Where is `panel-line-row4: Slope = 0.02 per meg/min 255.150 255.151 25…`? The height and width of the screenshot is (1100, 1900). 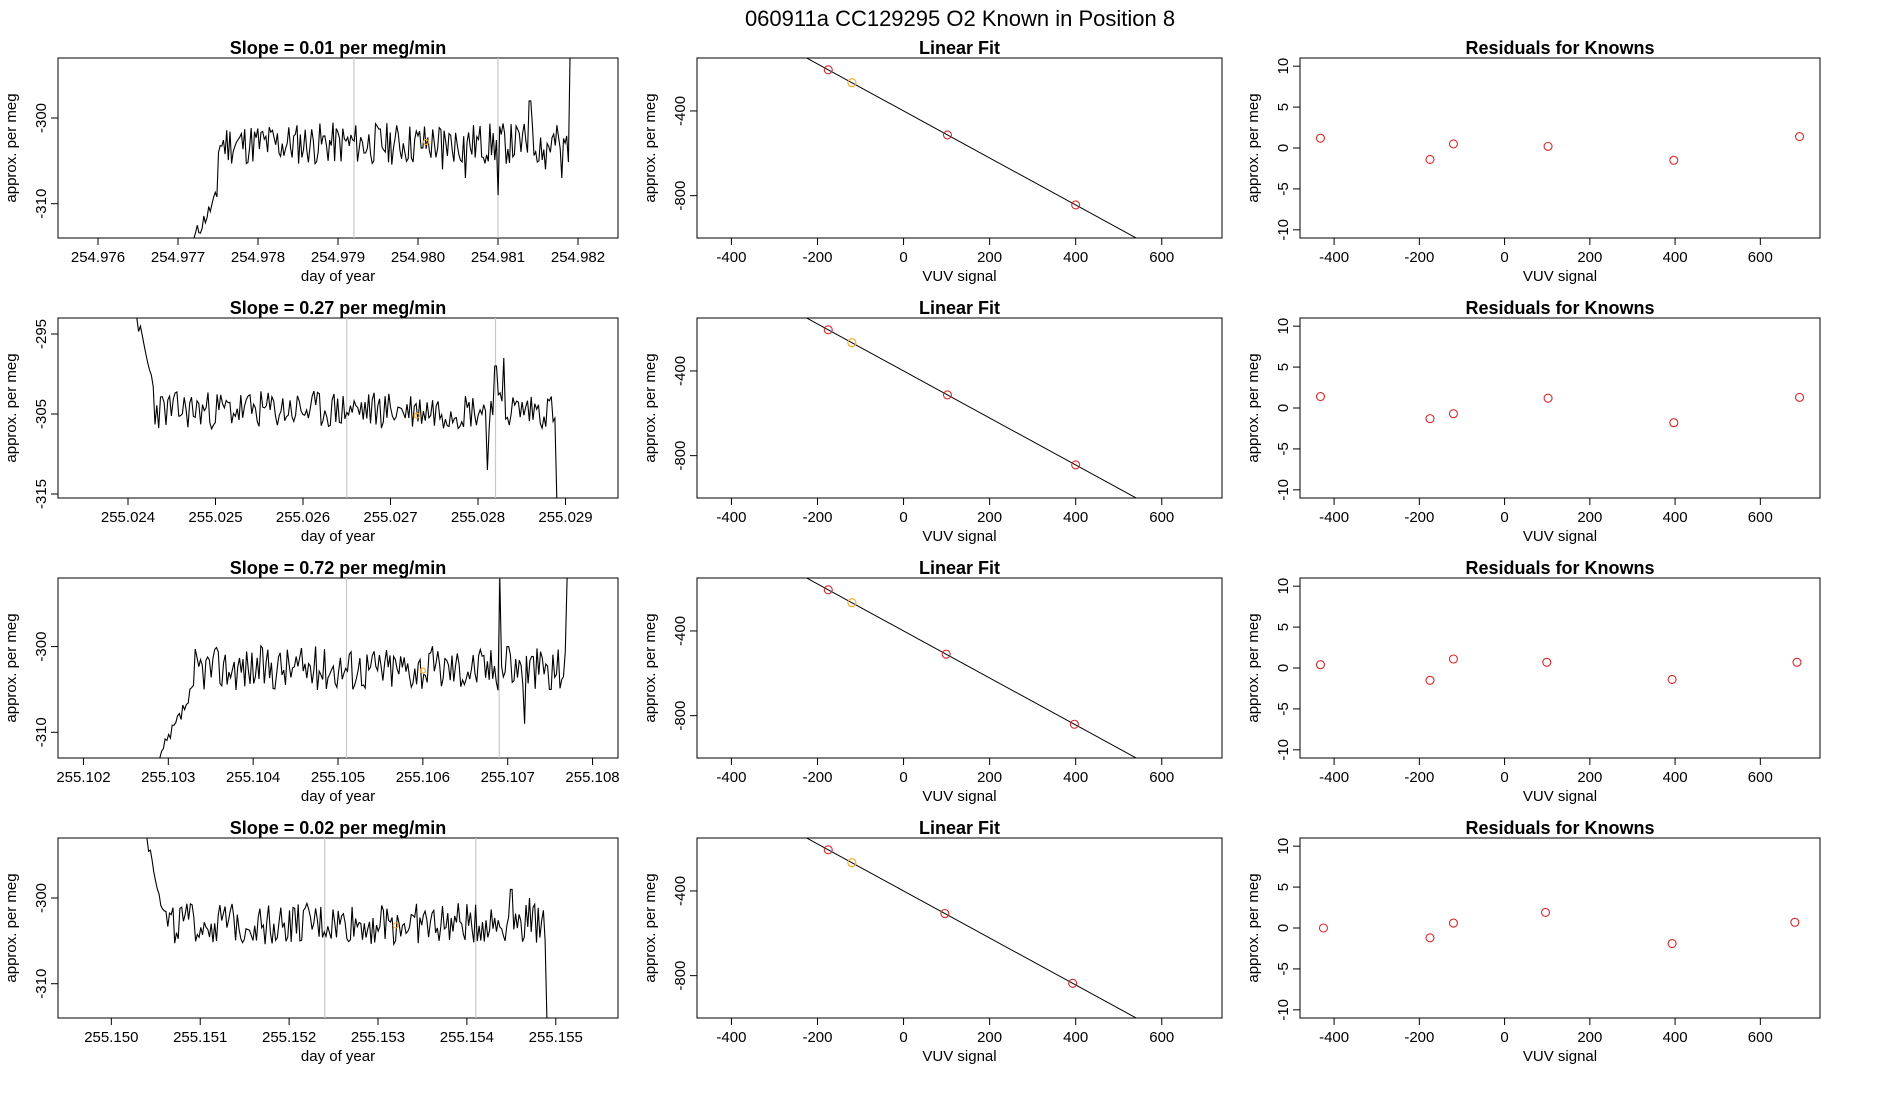 panel-line-row4: Slope = 0.02 per meg/min 255.150 255.151 25… is located at coordinates (311, 941).